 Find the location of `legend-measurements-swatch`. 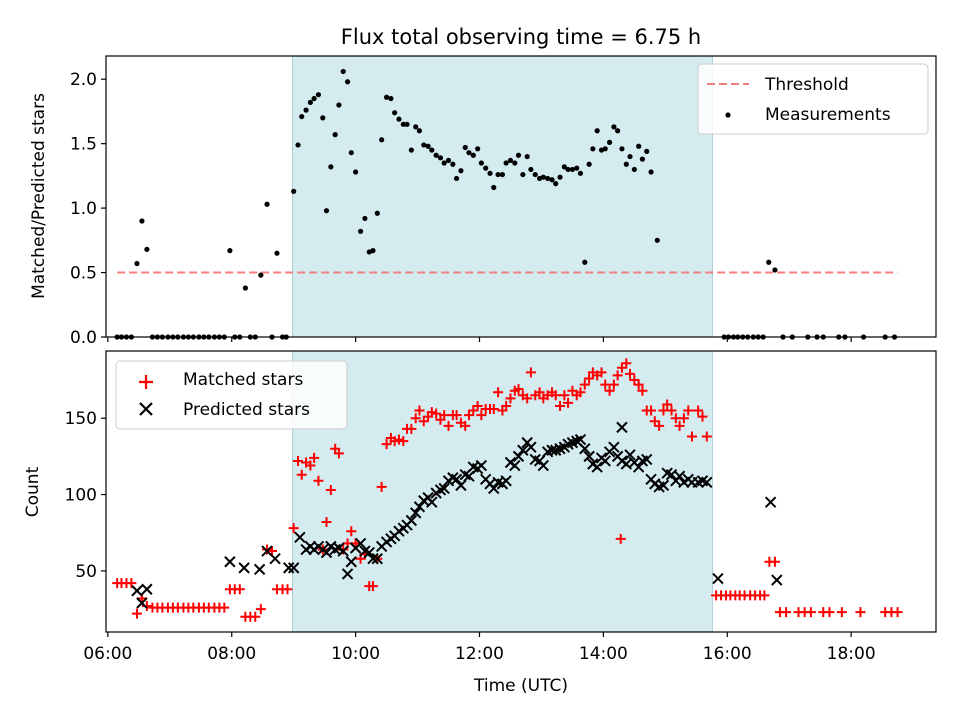

legend-measurements-swatch is located at coordinates (728, 115).